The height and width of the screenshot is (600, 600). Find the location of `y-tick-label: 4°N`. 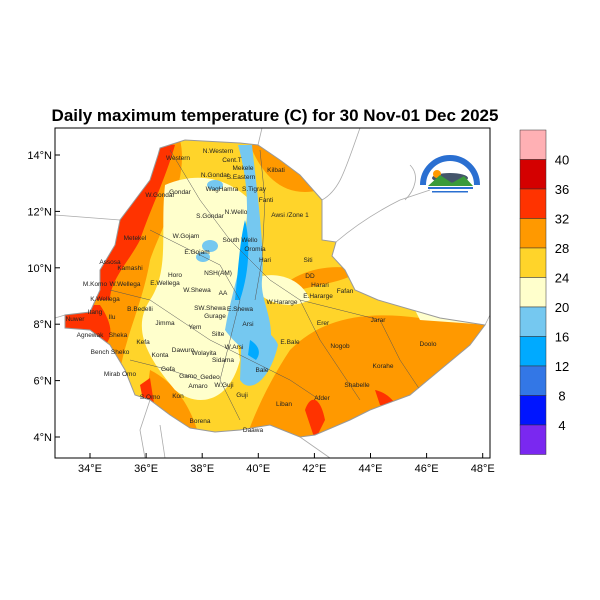

y-tick-label: 4°N is located at coordinates (43, 438).